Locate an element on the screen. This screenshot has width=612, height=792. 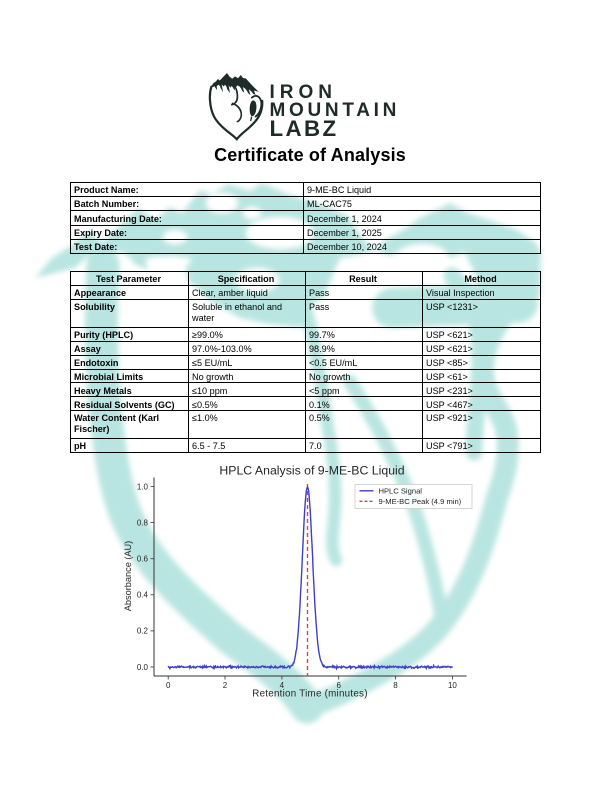
svg-text: 0.8 is located at coordinates (143, 522).